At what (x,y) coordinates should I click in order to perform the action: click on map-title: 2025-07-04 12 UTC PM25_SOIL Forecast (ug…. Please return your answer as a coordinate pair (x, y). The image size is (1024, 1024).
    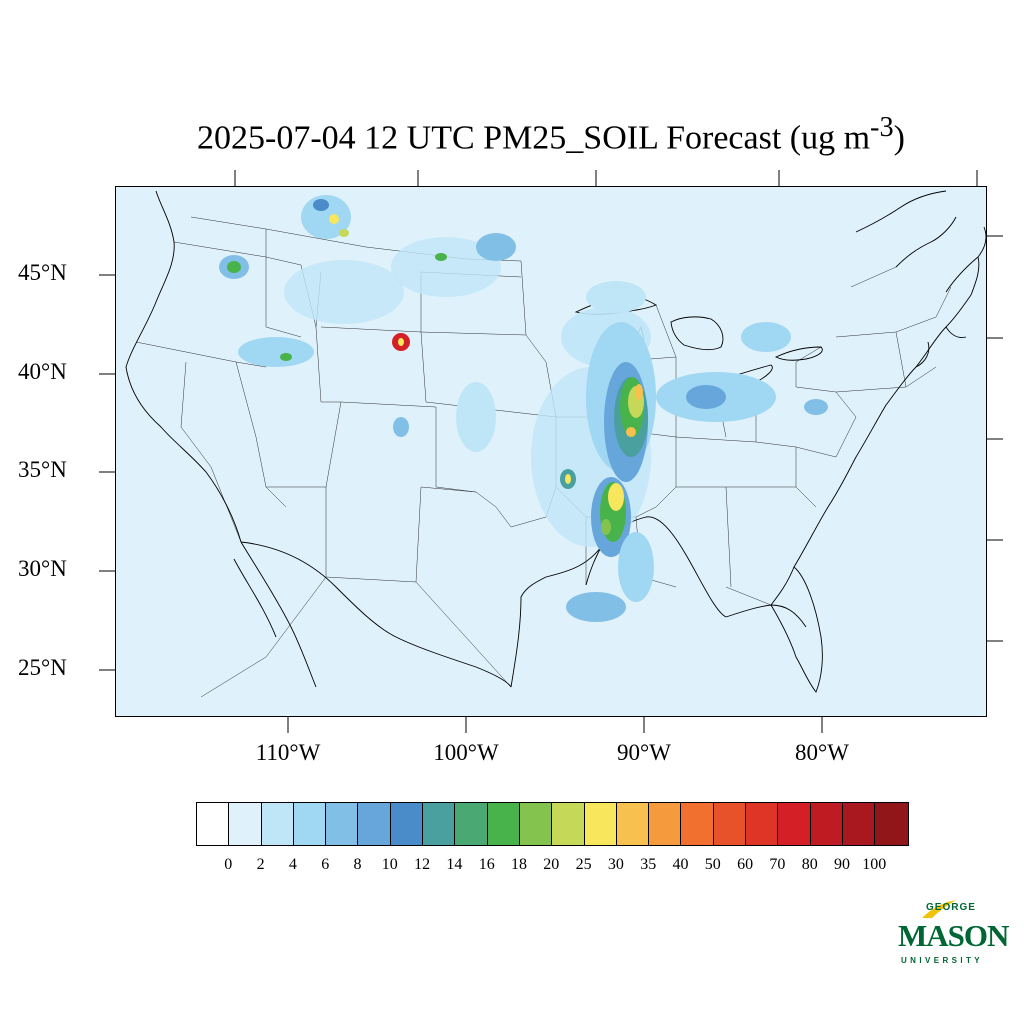
    Looking at the image, I should click on (551, 134).